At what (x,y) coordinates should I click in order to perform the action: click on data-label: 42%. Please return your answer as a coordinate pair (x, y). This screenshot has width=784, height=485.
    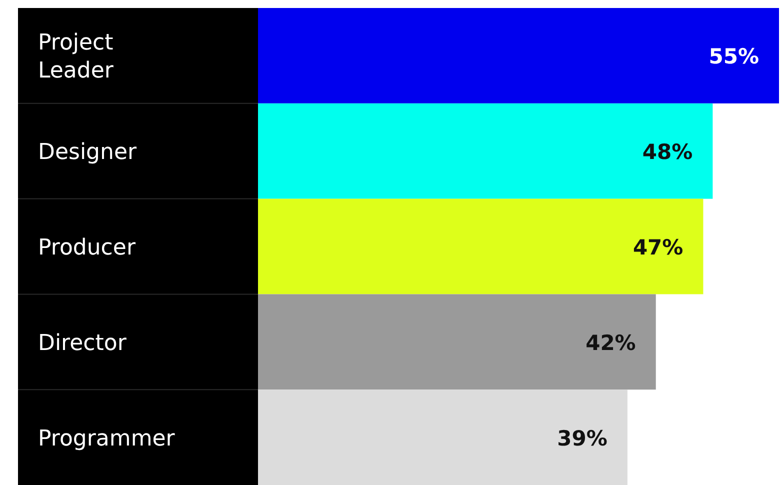
    Looking at the image, I should click on (611, 342).